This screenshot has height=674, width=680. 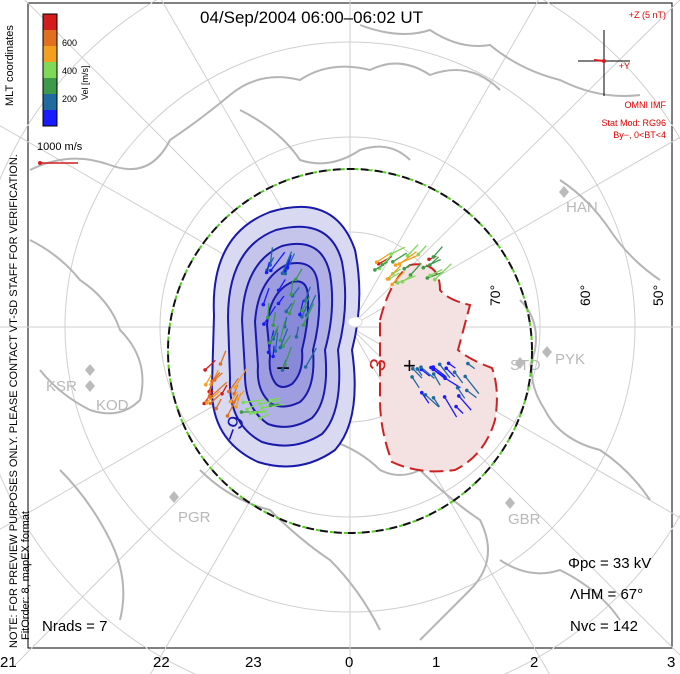 What do you see at coordinates (525, 365) in the screenshot?
I see `station-label-sto: STO` at bounding box center [525, 365].